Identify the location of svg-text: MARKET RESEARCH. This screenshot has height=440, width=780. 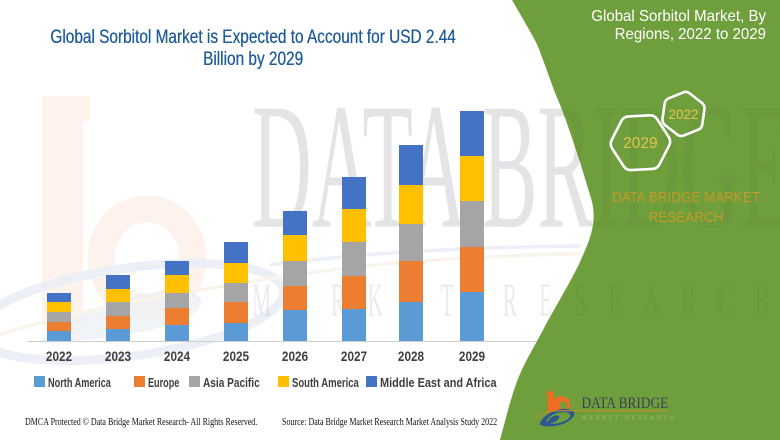
(629, 419).